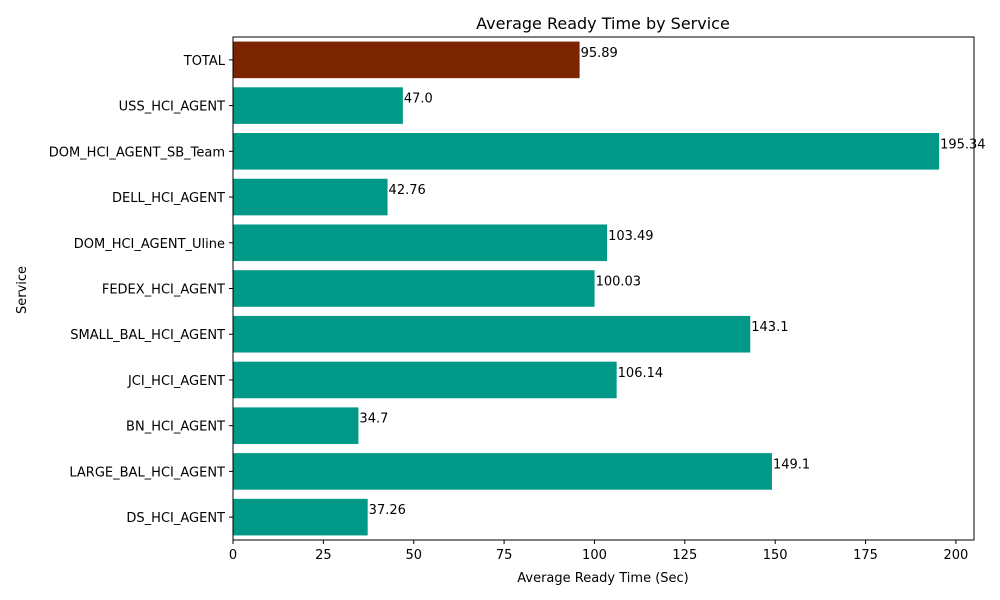  Describe the element at coordinates (175, 518) in the screenshot. I see `y-tick-label: DS_HCI_AGENT` at that location.